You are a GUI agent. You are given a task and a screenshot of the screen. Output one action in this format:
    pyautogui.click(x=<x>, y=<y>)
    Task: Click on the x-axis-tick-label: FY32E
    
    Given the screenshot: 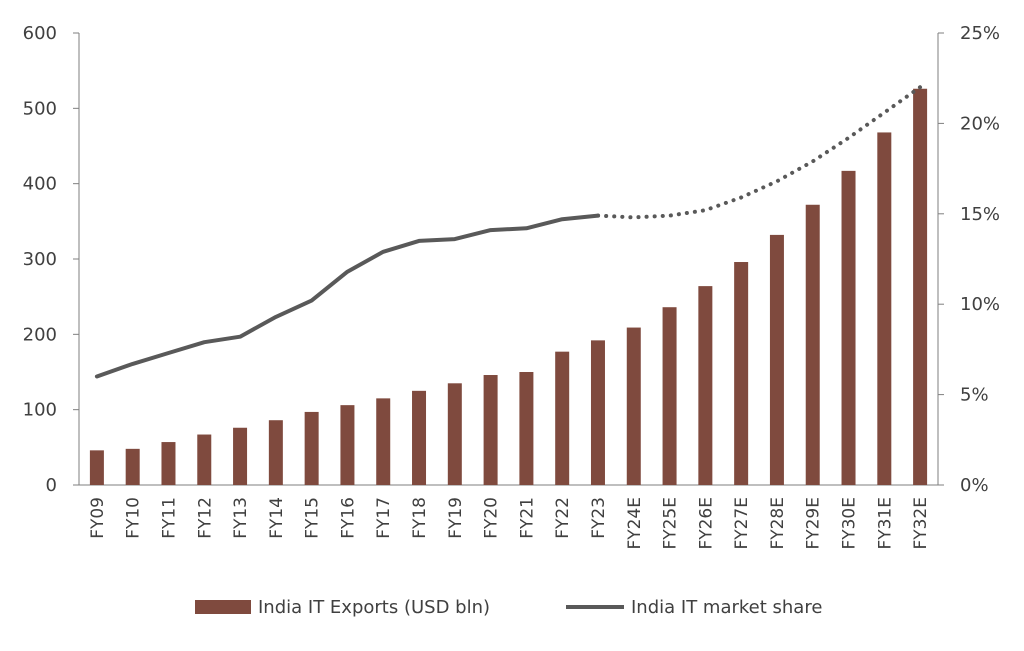 What is the action you would take?
    pyautogui.click(x=921, y=523)
    